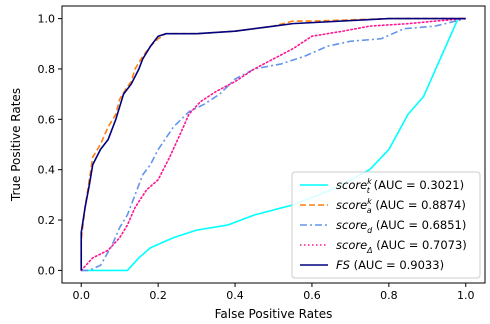 This screenshot has height=324, width=490. Describe the element at coordinates (466, 295) in the screenshot. I see `x-tick-label: 1.0` at that location.